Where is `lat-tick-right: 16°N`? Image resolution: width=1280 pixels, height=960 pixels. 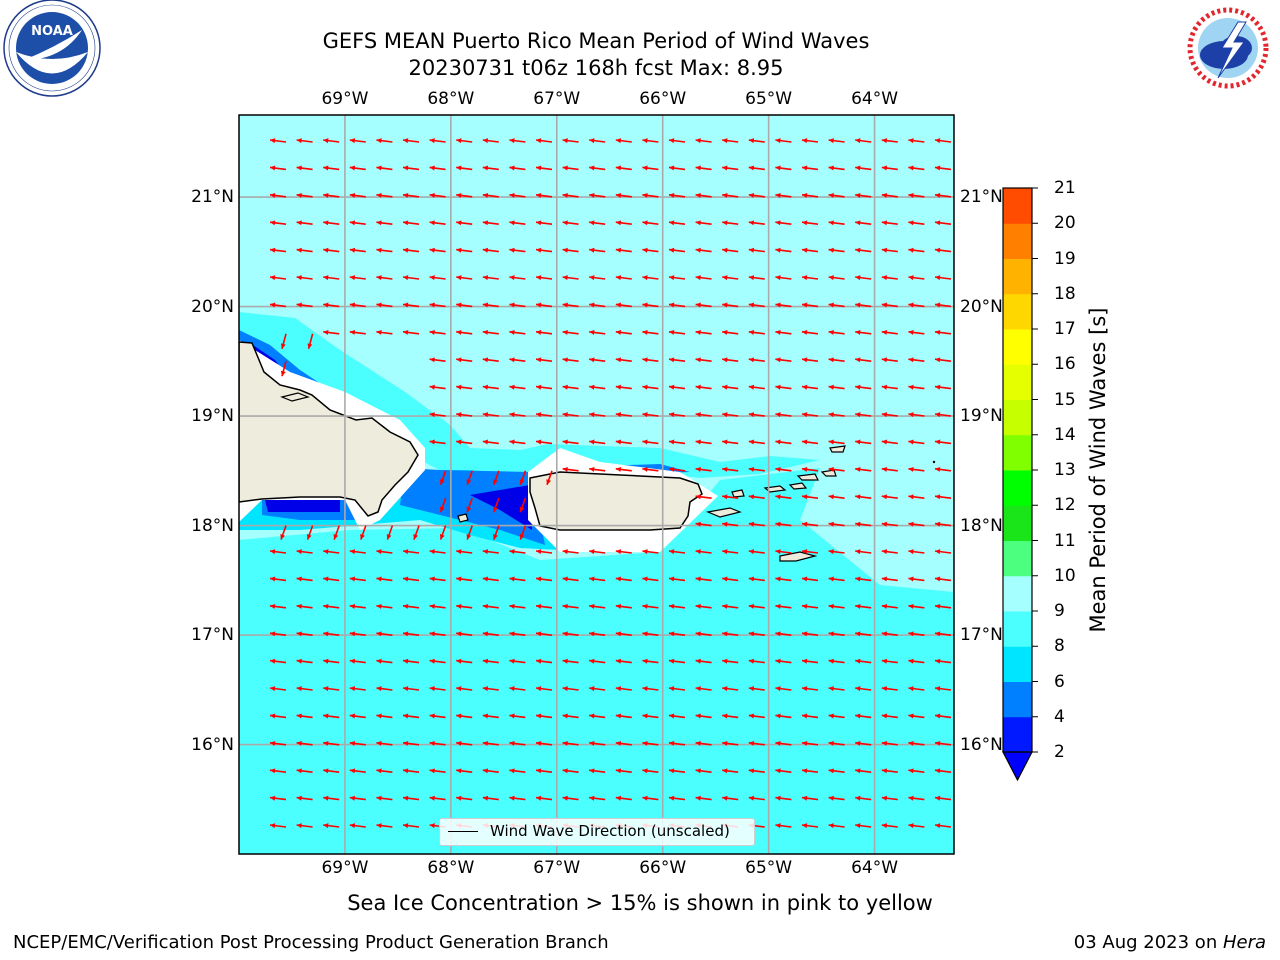 lat-tick-right: 16°N is located at coordinates (981, 744).